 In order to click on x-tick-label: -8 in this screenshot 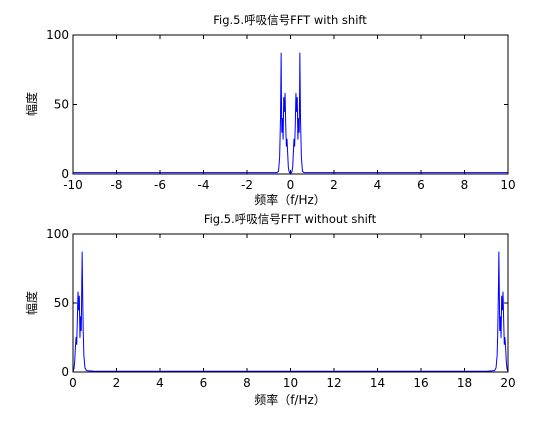, I will do `click(117, 185)`.